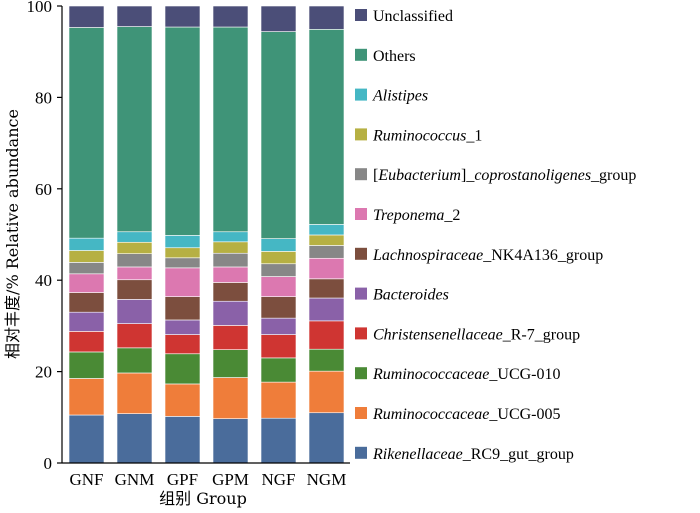 Image resolution: width=700 pixels, height=513 pixels. Describe the element at coordinates (411, 295) in the screenshot. I see `legend-label: Bacteroides` at that location.